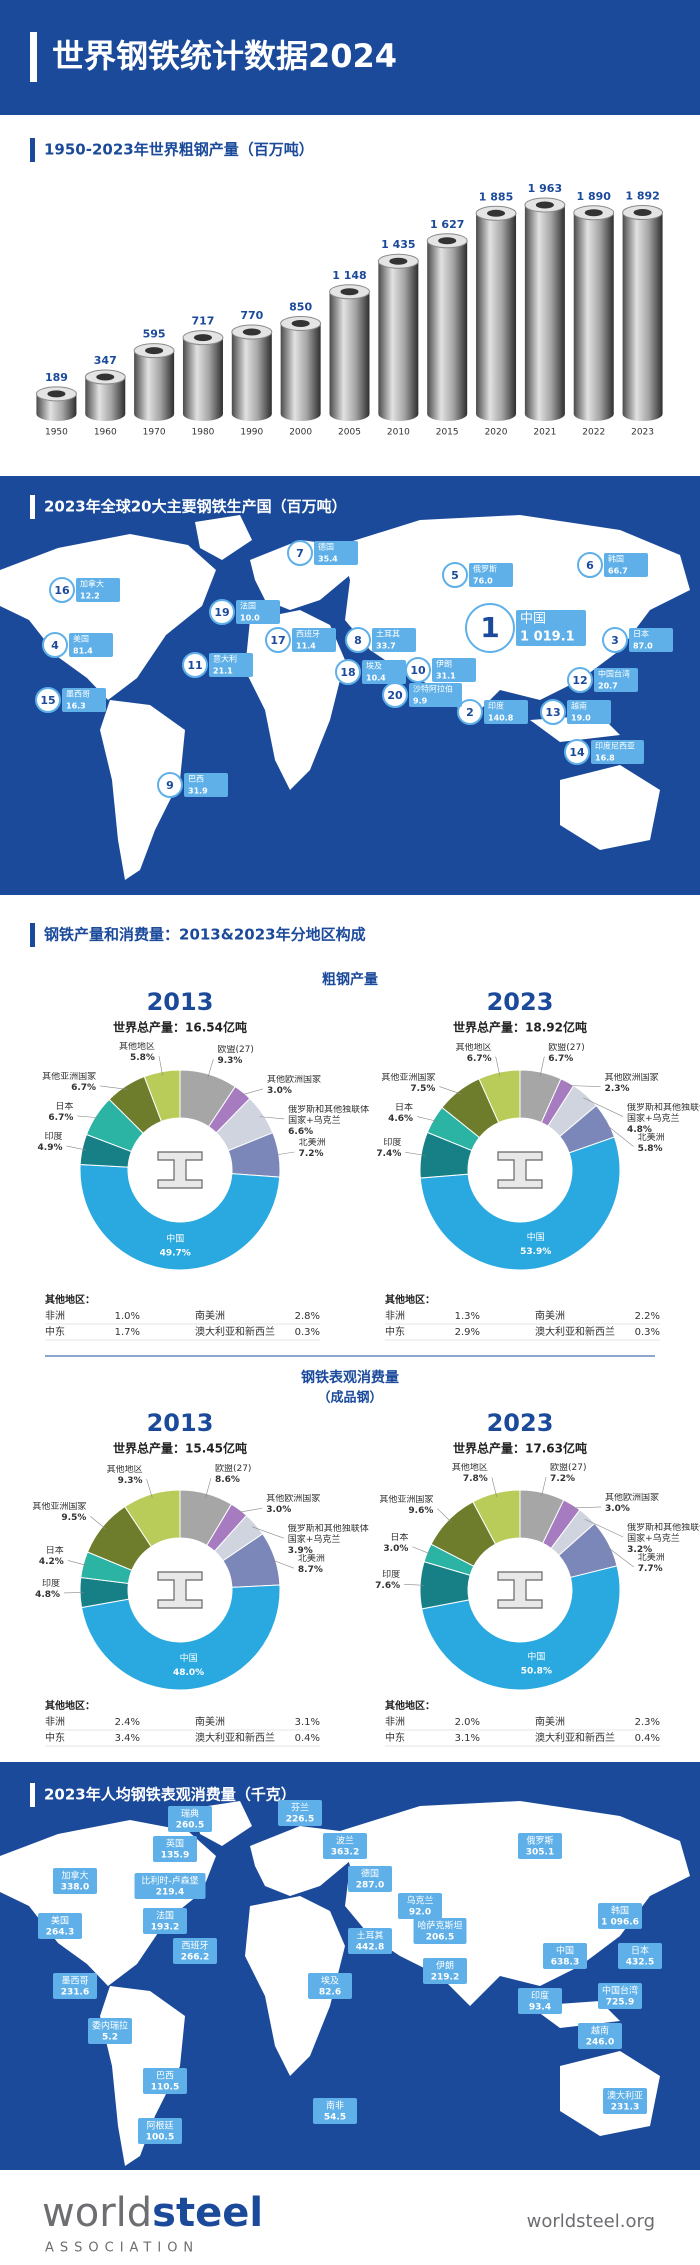 The image size is (700, 2265). What do you see at coordinates (520, 1002) in the screenshot?
I see `year-title: 2023` at bounding box center [520, 1002].